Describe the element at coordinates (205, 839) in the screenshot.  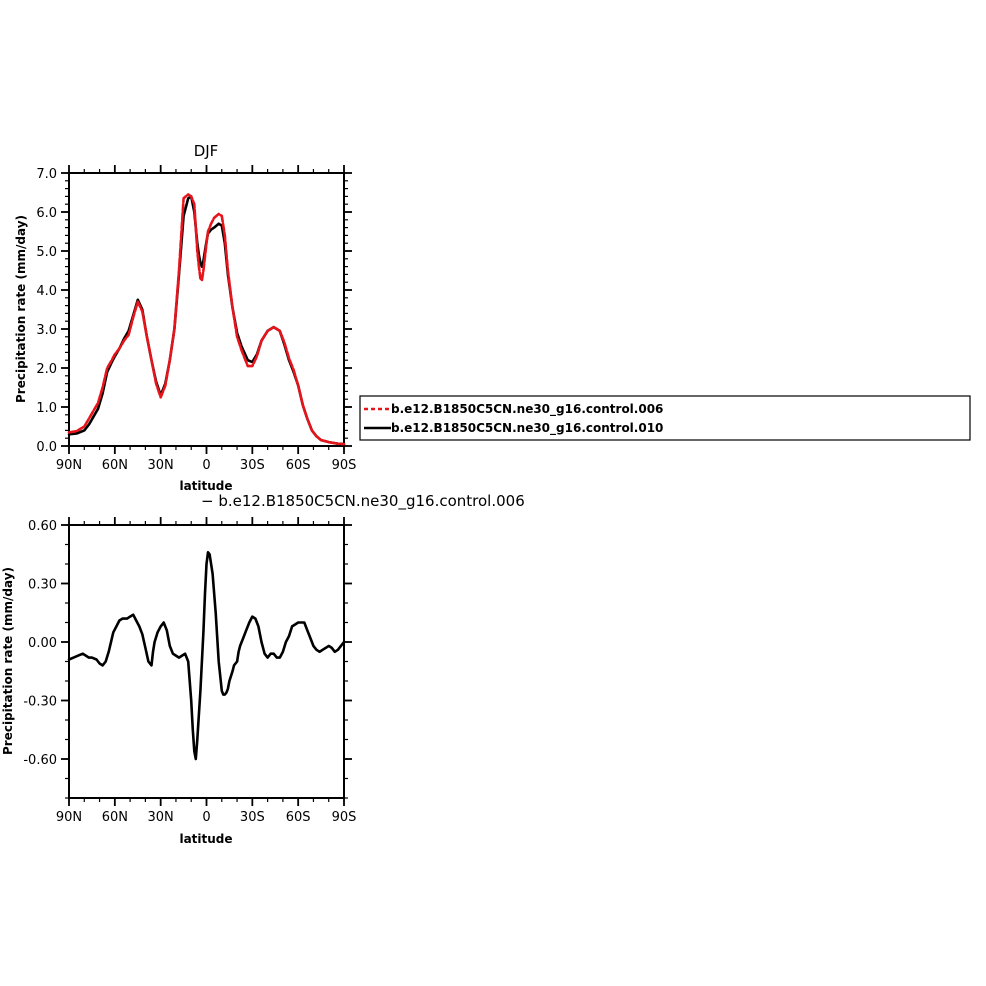
I see `bottom-x-axis-label: latitude` at that location.